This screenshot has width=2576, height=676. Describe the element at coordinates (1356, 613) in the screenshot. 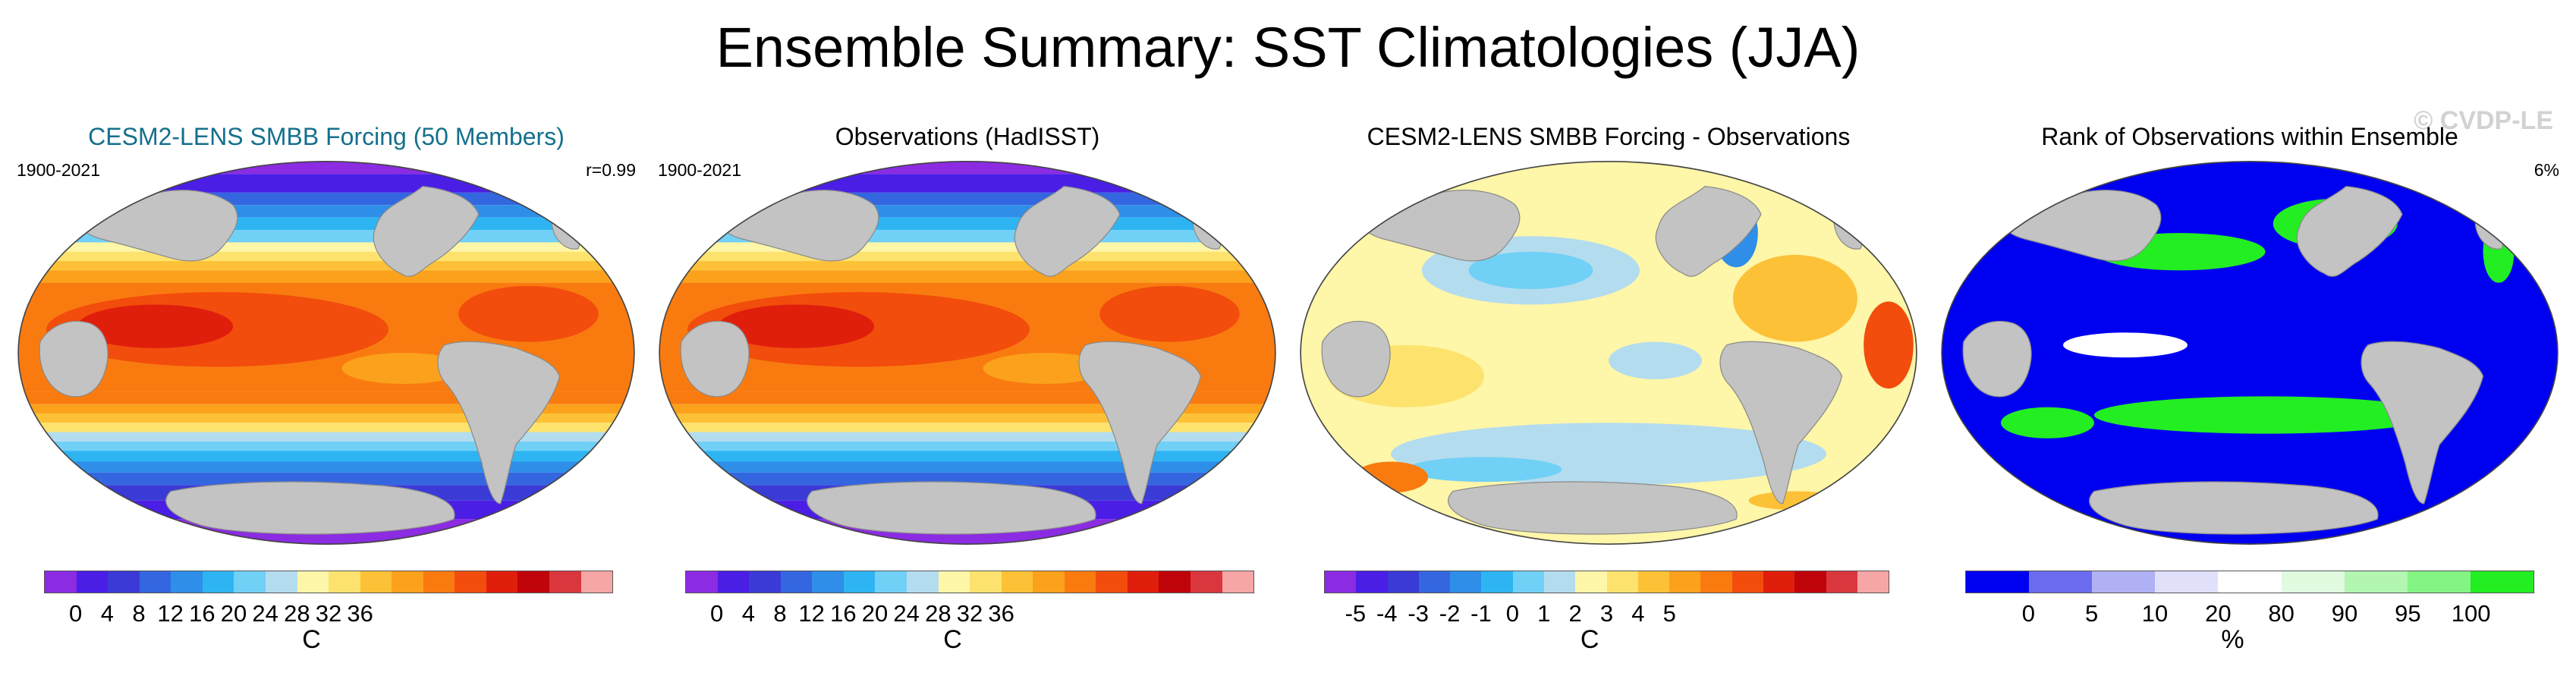

I see `colorbar-tick-label: -5` at that location.